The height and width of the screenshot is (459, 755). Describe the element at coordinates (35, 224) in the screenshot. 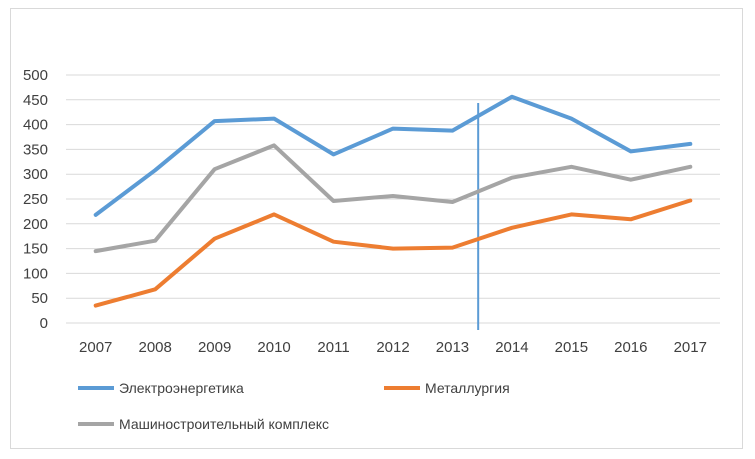

I see `y-tick-label: 200` at that location.